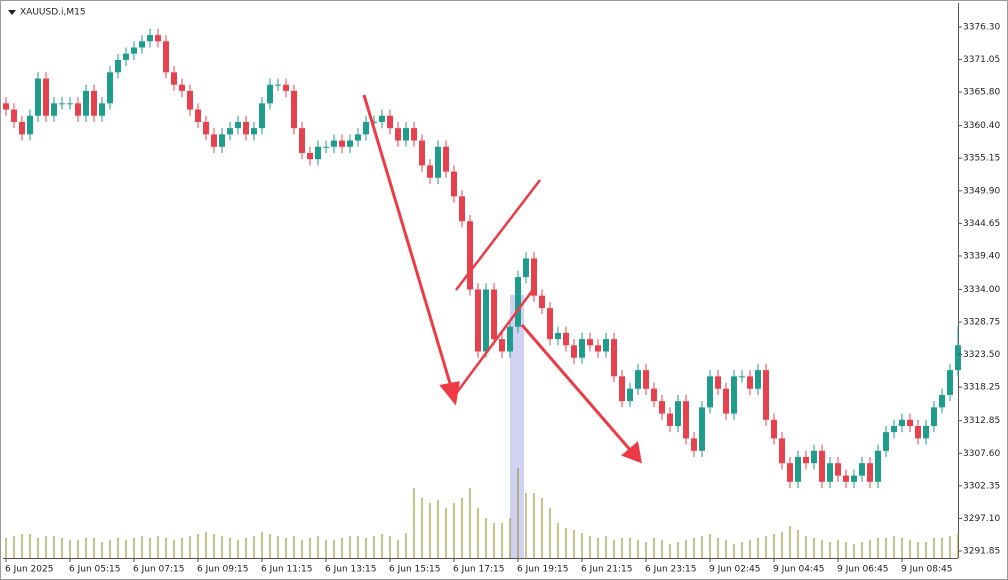 The image size is (1008, 580). What do you see at coordinates (981, 421) in the screenshot?
I see `y-tick-label: 3312.85` at bounding box center [981, 421].